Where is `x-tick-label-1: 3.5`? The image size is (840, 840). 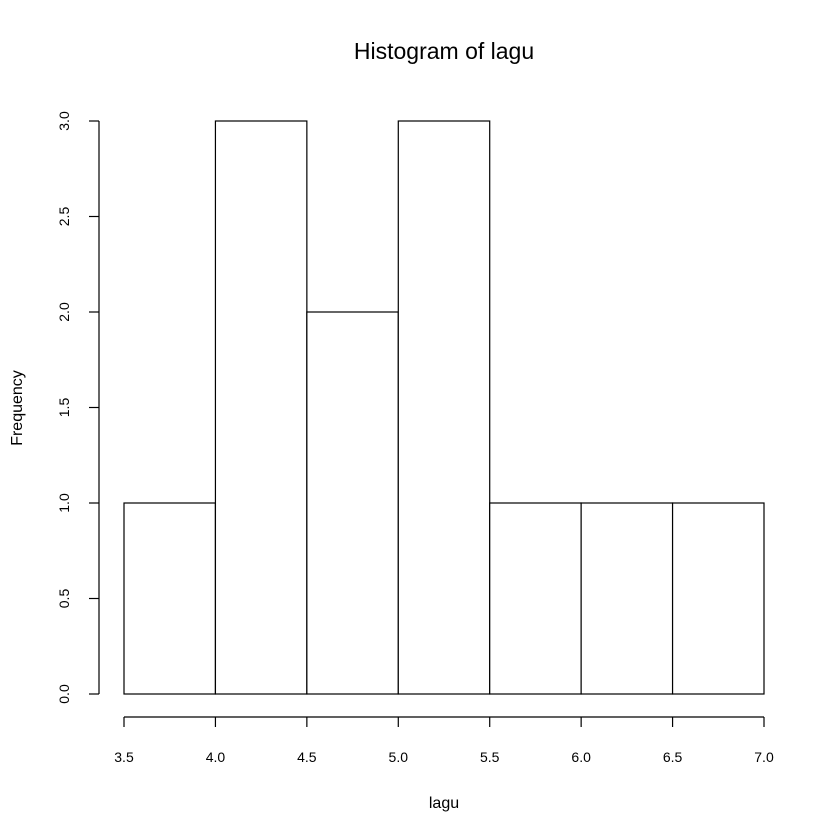 x-tick-label-1: 3.5 is located at coordinates (124, 757).